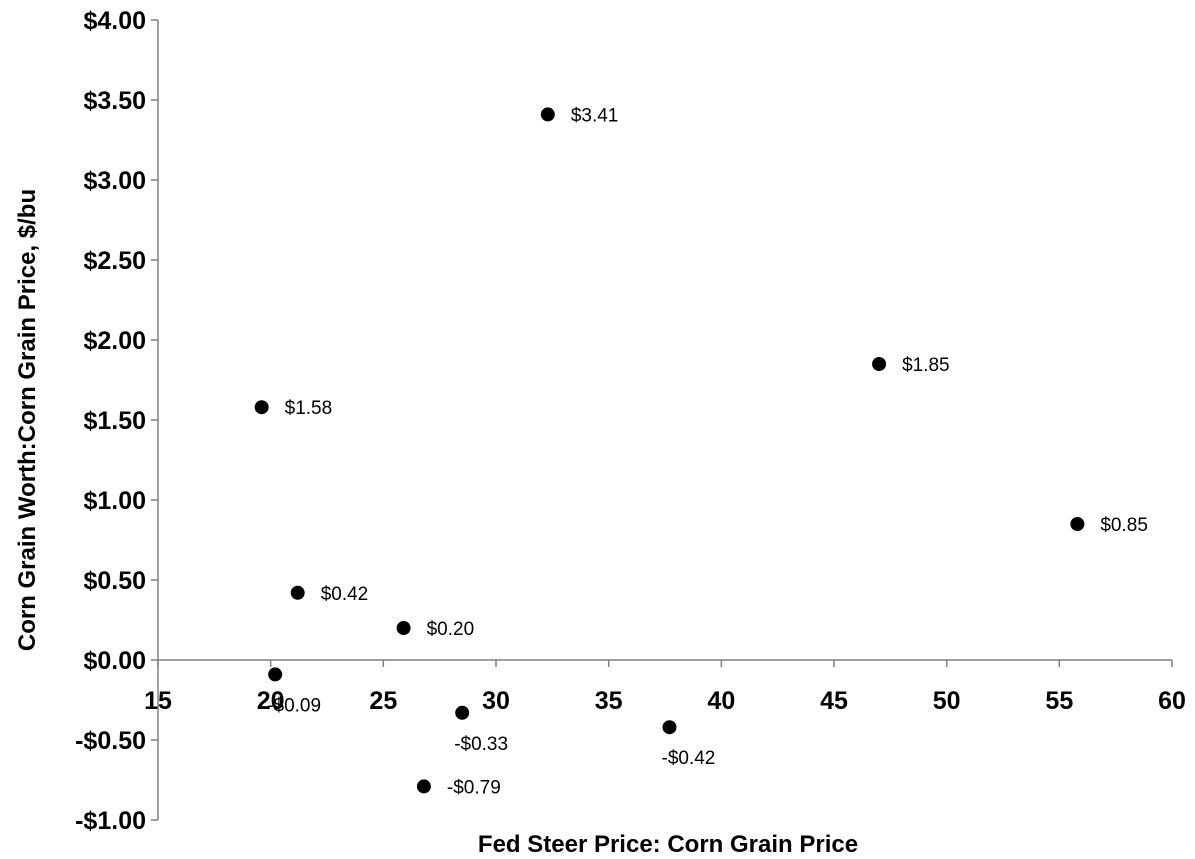 The width and height of the screenshot is (1195, 859). Describe the element at coordinates (114, 581) in the screenshot. I see `y-tick-label: $0.50` at that location.